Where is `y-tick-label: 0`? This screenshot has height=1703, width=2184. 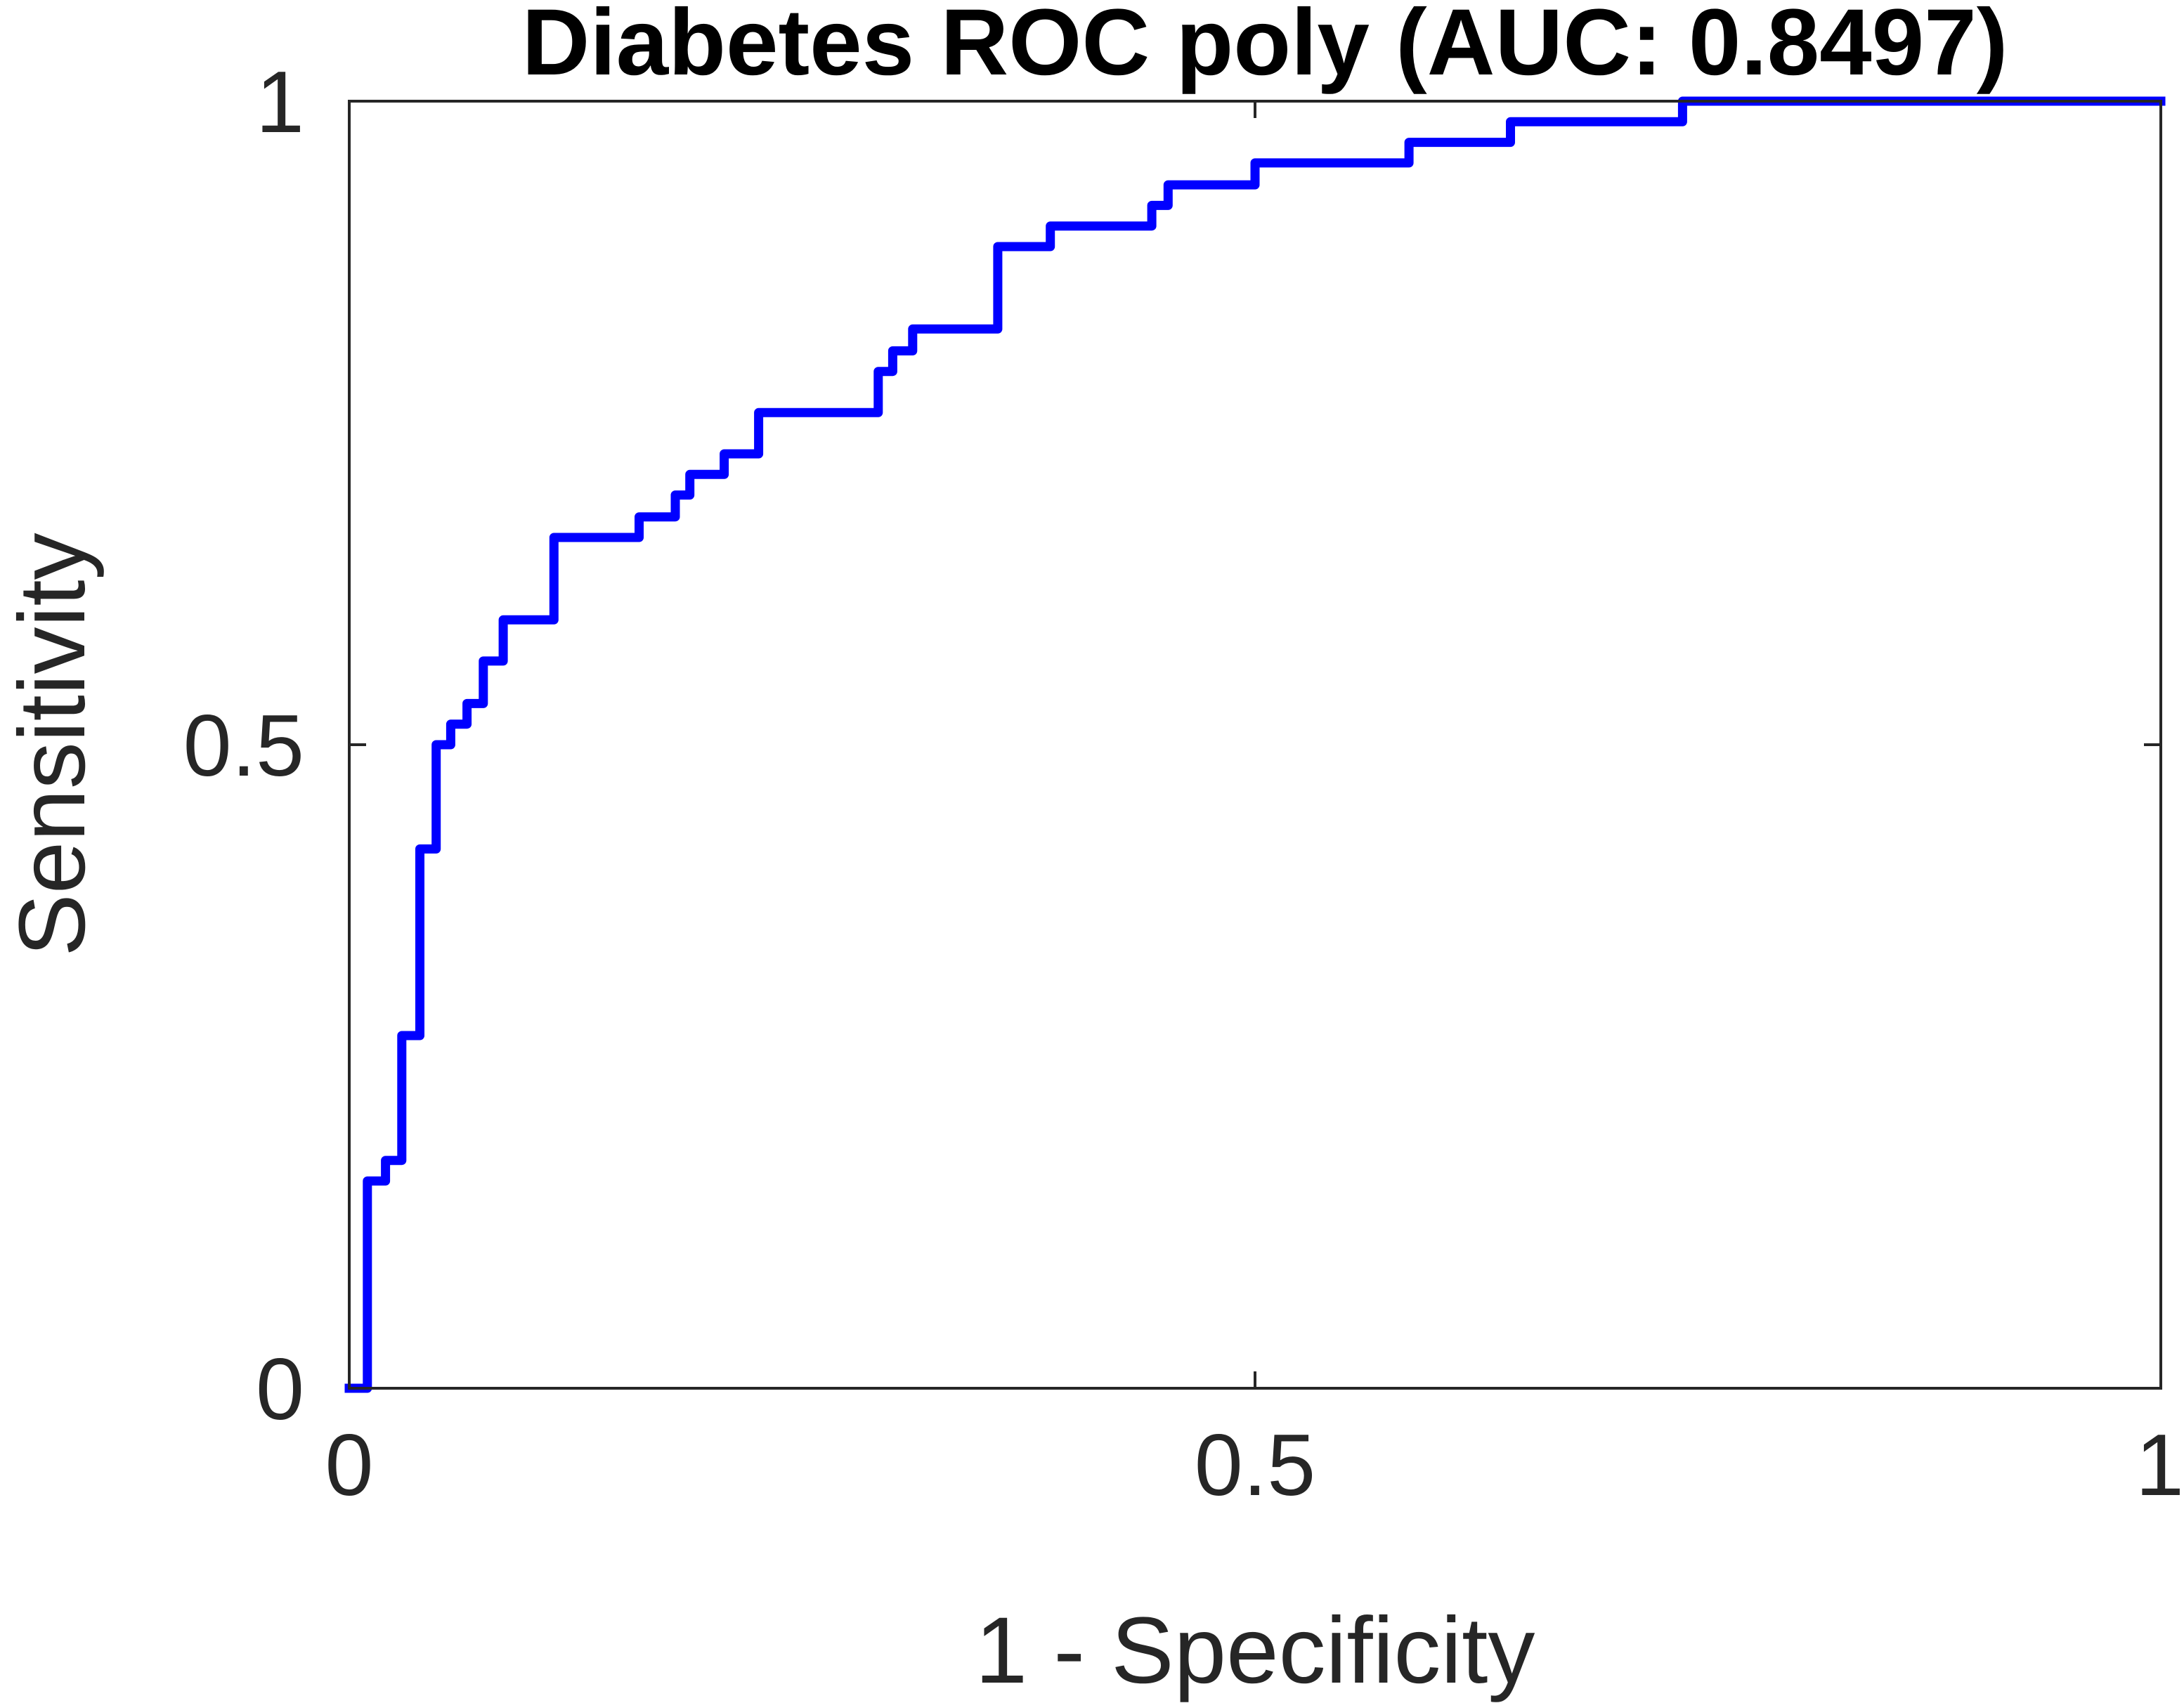
y-tick-label: 0 is located at coordinates (280, 1389).